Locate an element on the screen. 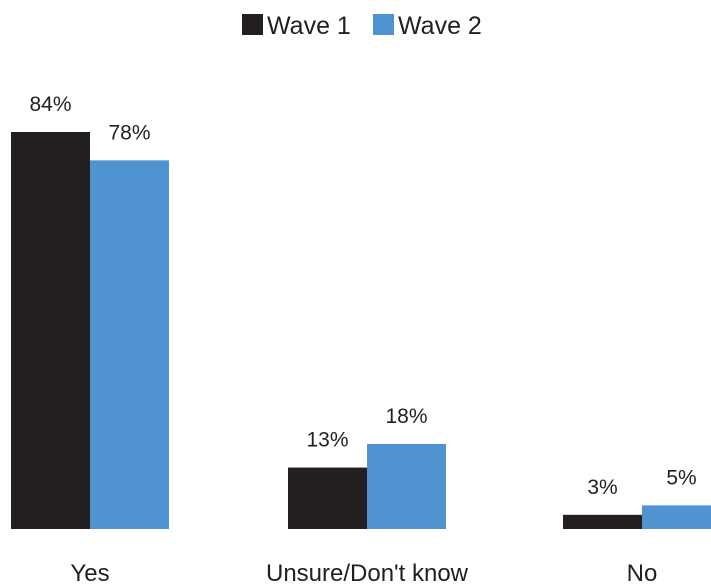 The height and width of the screenshot is (586, 711). category-label-unsure-don-t-know: Unsure/Don't know is located at coordinates (367, 573).